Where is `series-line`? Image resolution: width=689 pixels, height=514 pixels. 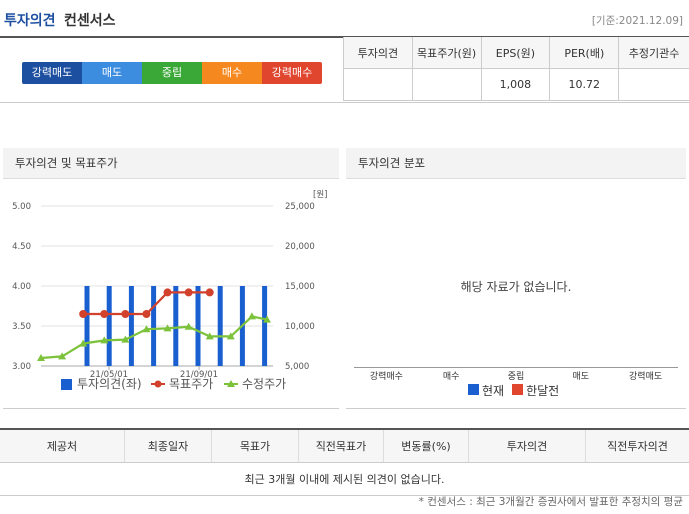
series-line is located at coordinates (154, 337).